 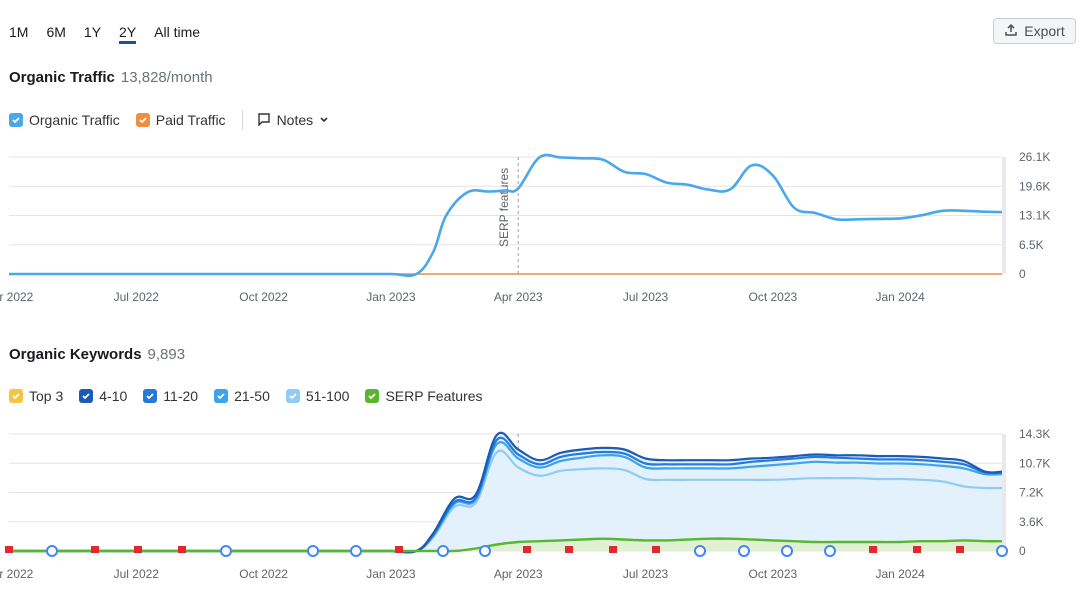 I want to click on tab-1y: 1Y, so click(x=92, y=32).